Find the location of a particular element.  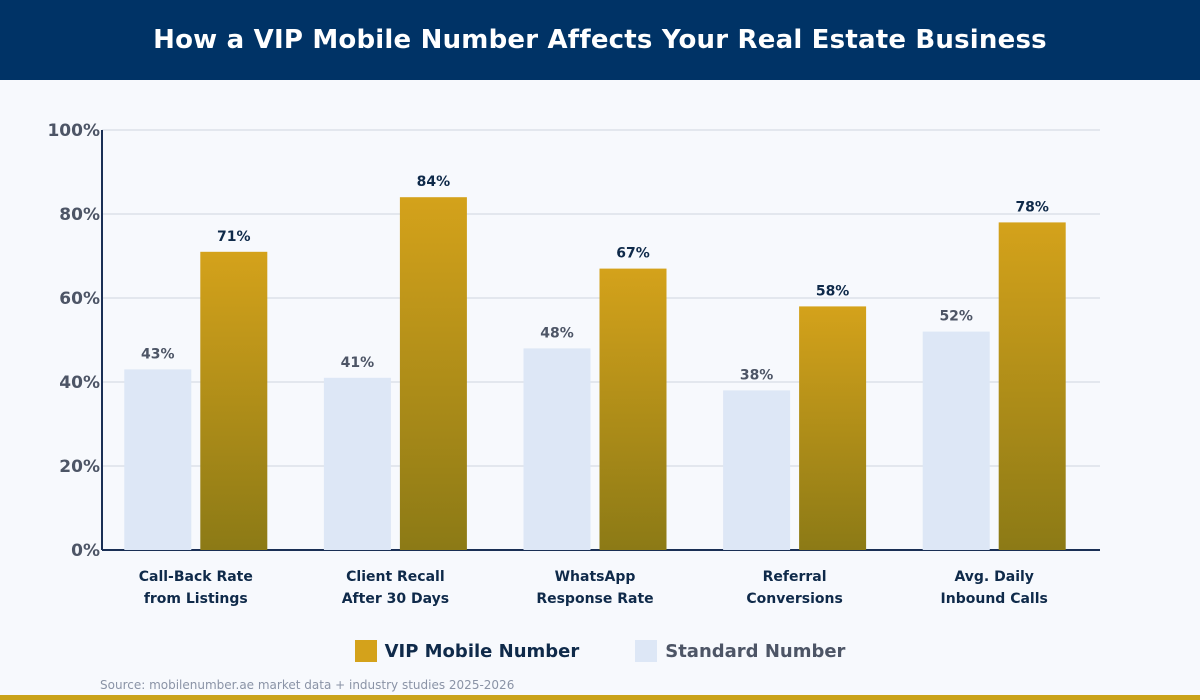

x-category-label: After 30 Days is located at coordinates (395, 599).